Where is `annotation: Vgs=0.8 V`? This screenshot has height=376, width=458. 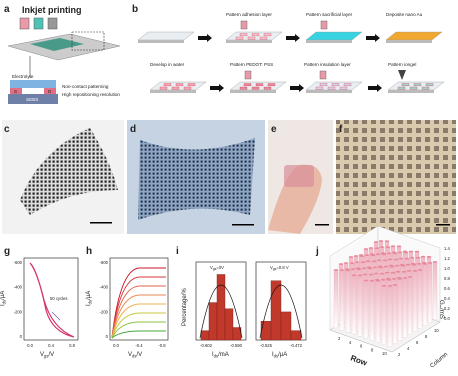 annotation: Vgs=0.8 V is located at coordinates (279, 268).